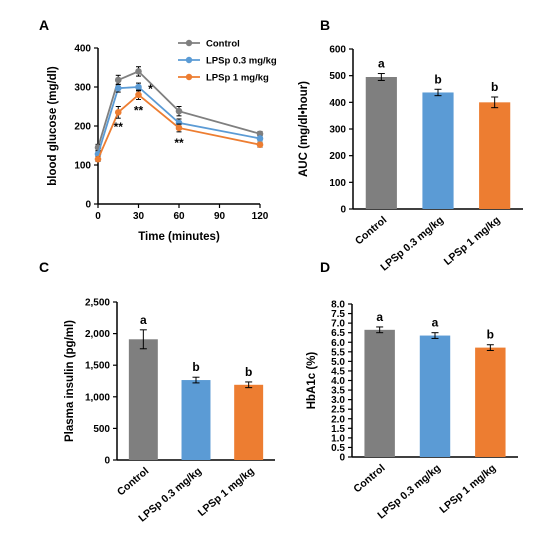 Image resolution: width=543 pixels, height=545 pixels. What do you see at coordinates (337, 50) in the screenshot?
I see `y-tick-label: 600` at bounding box center [337, 50].